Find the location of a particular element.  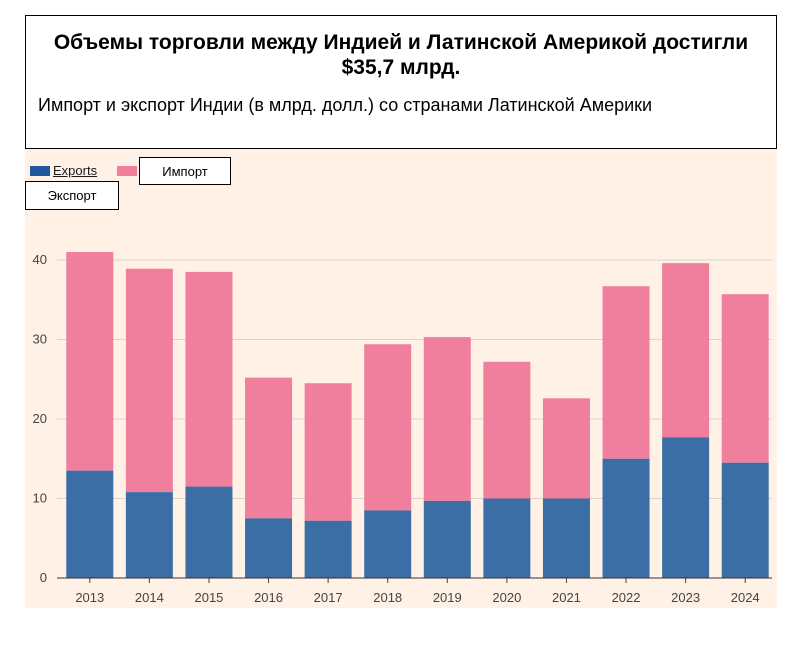

y-tick-label-30: 30 is located at coordinates (40, 339).